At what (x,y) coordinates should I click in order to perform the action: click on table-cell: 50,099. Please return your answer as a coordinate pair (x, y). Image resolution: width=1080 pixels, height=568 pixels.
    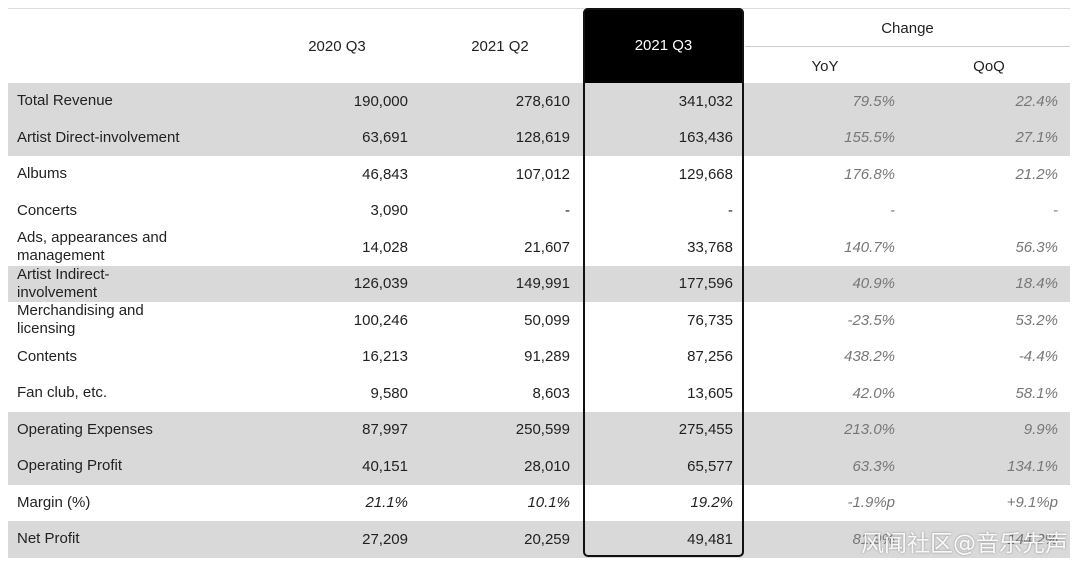
    Looking at the image, I should click on (547, 320).